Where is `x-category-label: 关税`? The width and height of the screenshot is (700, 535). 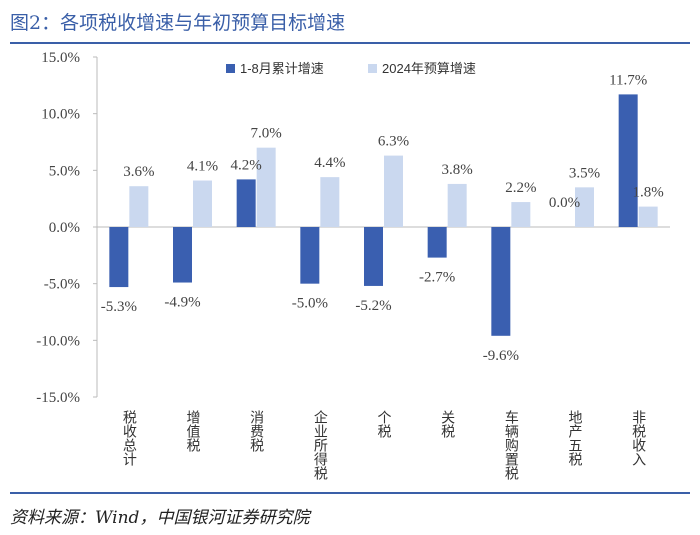 x-category-label: 关税 is located at coordinates (447, 424).